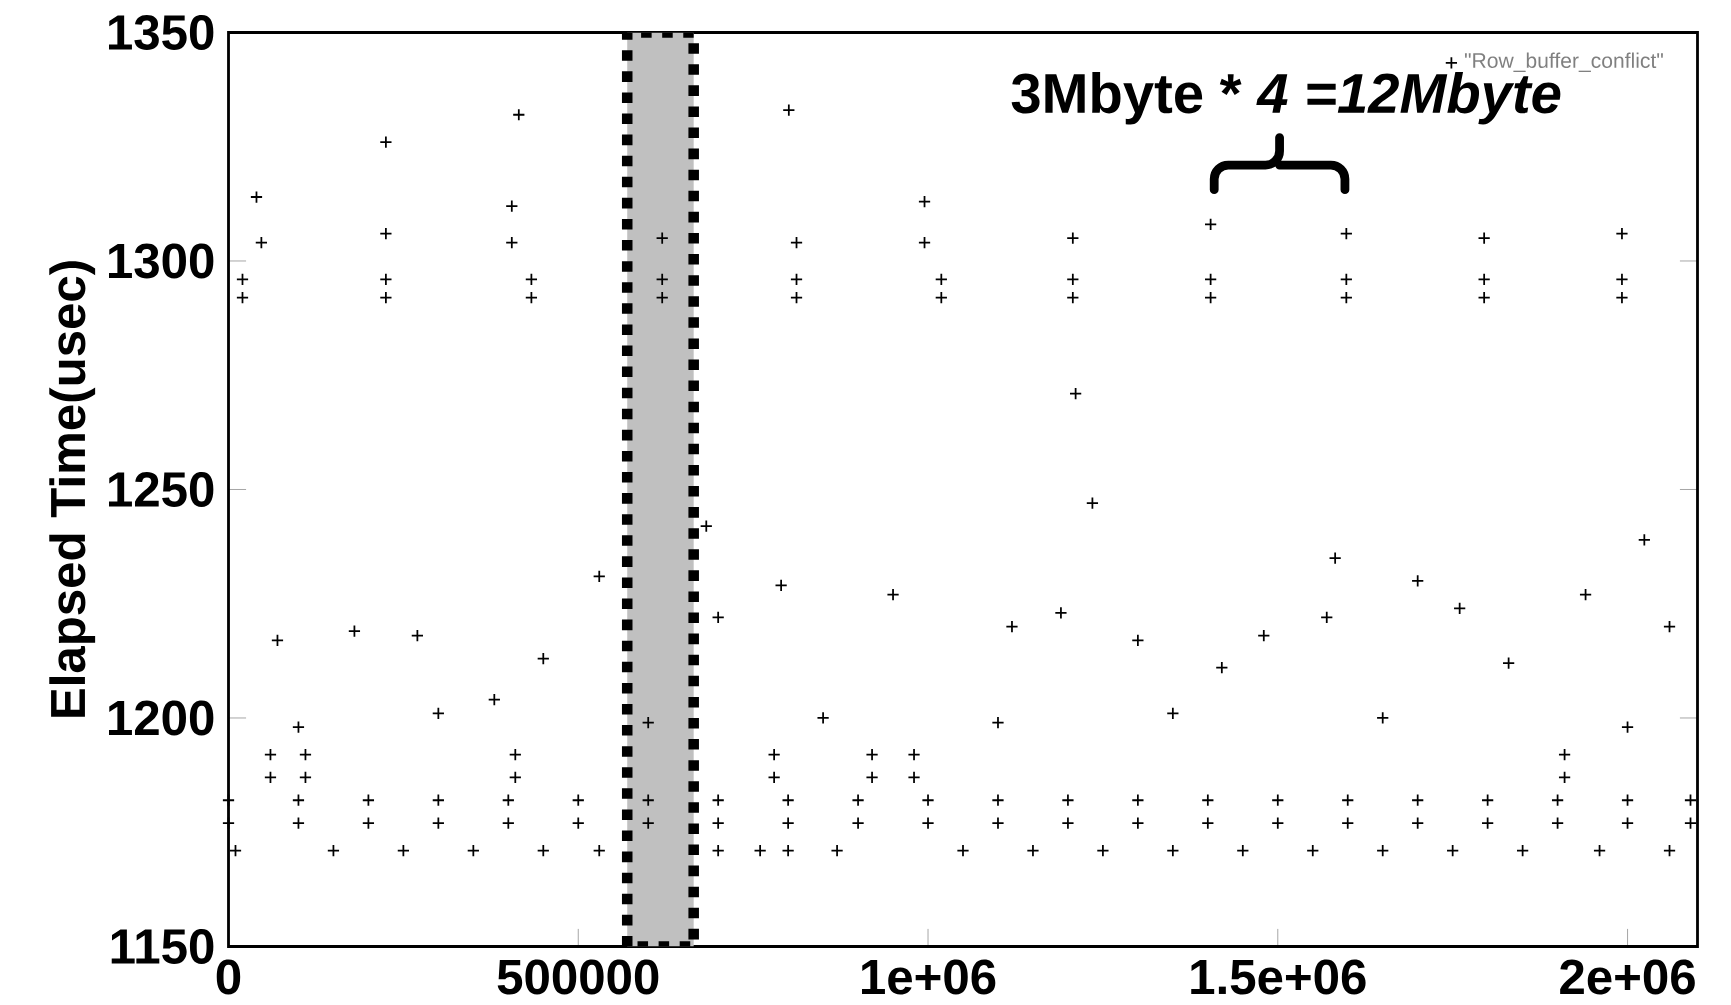  What do you see at coordinates (161, 261) in the screenshot?
I see `y-tick-label: 1300` at bounding box center [161, 261].